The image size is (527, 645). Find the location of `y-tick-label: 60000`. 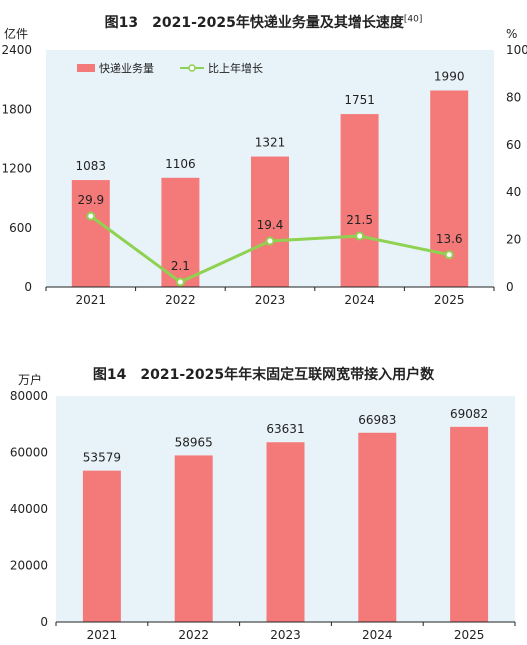

y-tick-label: 60000 is located at coordinates (29, 453).